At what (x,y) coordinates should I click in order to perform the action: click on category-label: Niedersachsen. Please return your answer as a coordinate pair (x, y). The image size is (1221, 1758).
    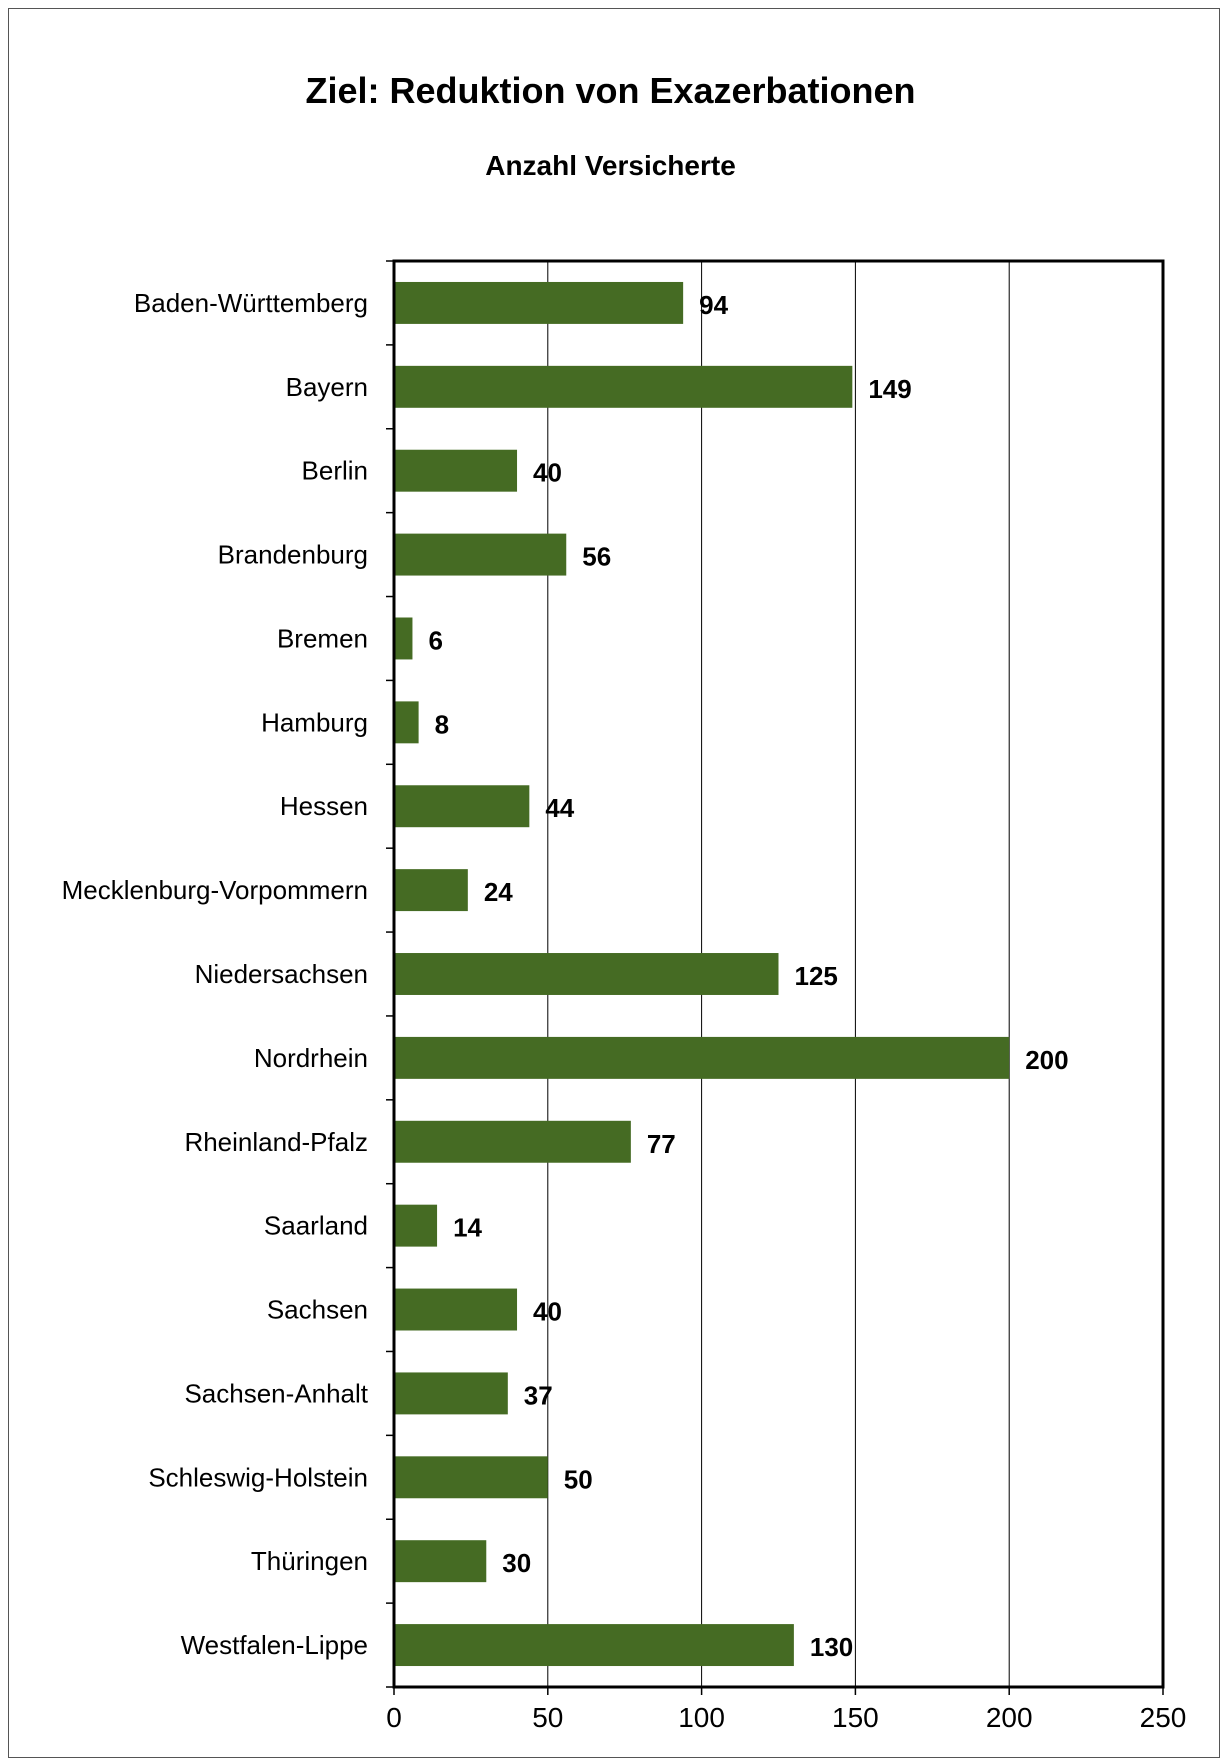
    Looking at the image, I should click on (281, 974).